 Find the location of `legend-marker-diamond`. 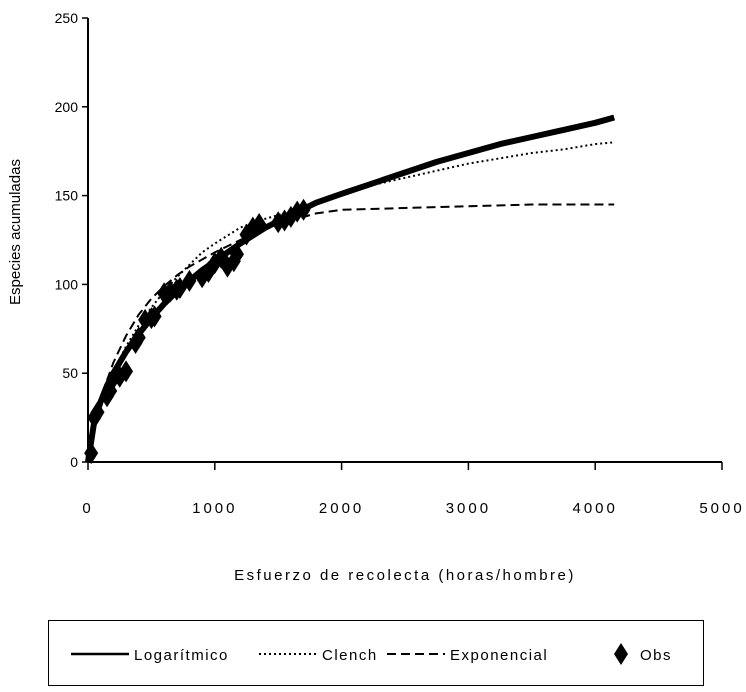

legend-marker-diamond is located at coordinates (621, 654).